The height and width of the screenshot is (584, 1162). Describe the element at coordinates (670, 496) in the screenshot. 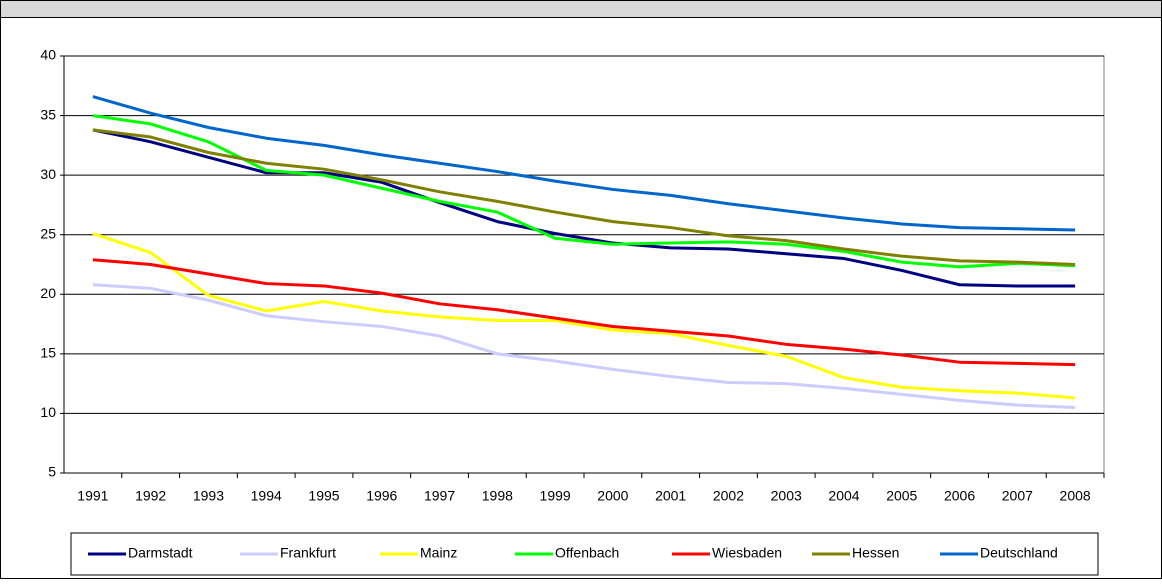

I see `x-tick-label: 2001` at that location.